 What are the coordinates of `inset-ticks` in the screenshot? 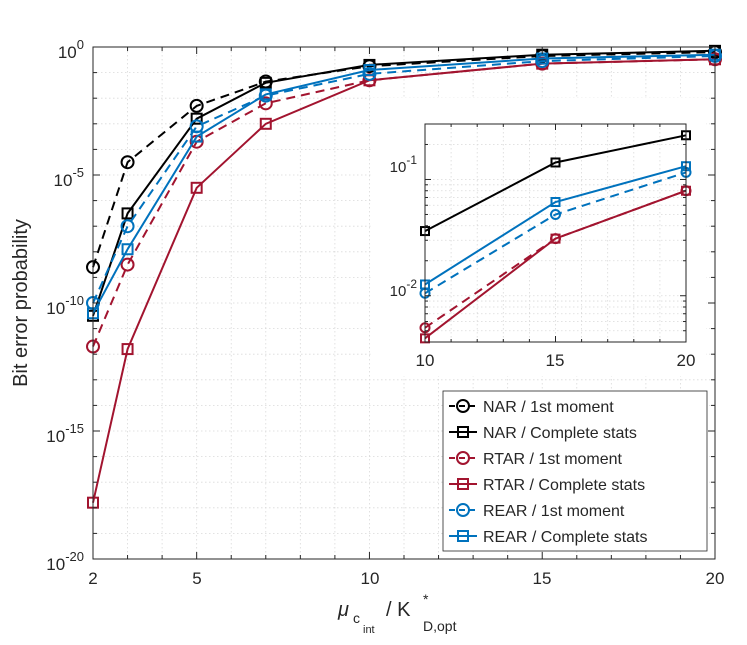 It's located at (555, 233).